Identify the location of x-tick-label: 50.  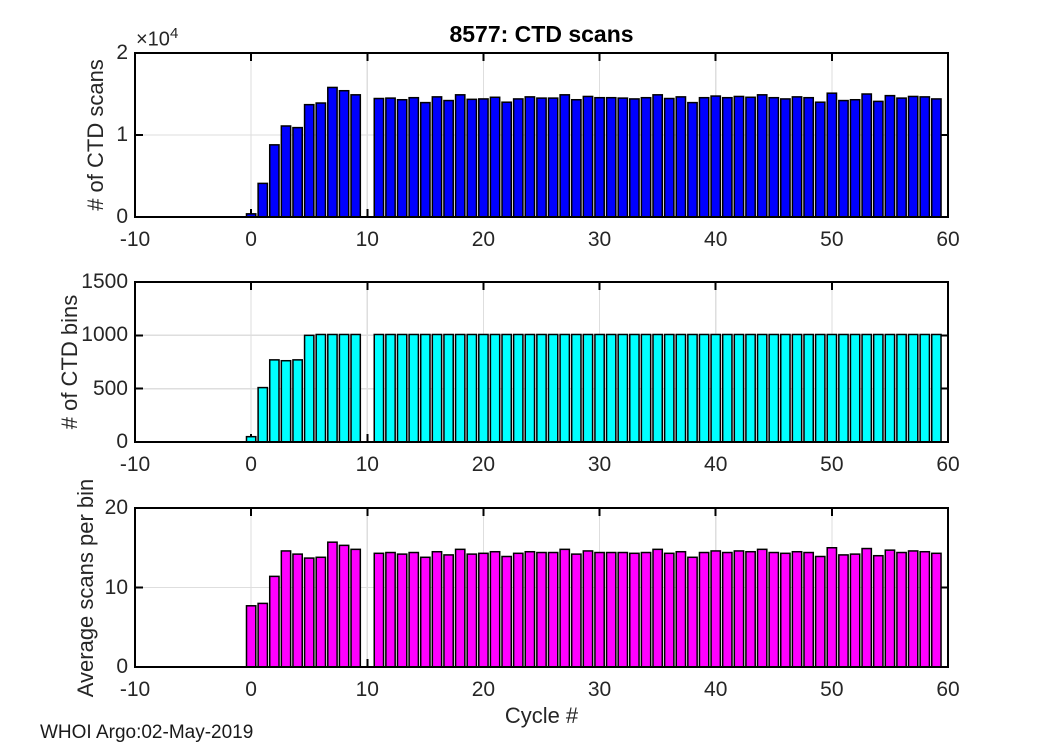
(832, 689).